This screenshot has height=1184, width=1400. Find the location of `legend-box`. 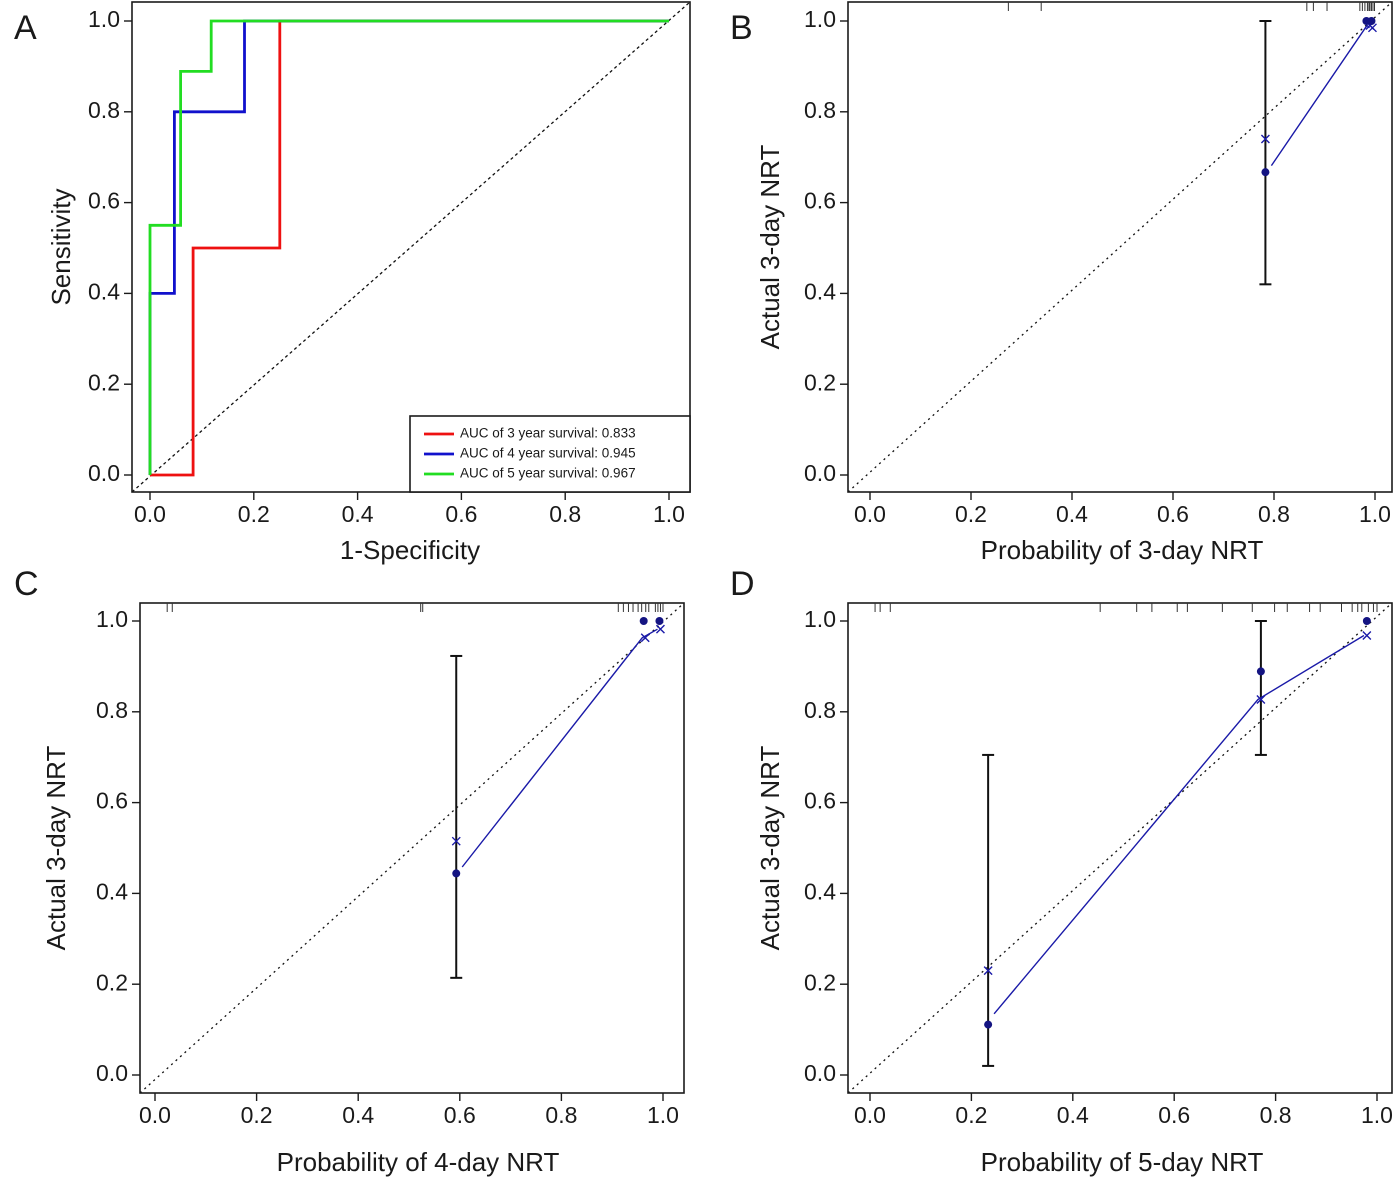

legend-box is located at coordinates (550, 454).